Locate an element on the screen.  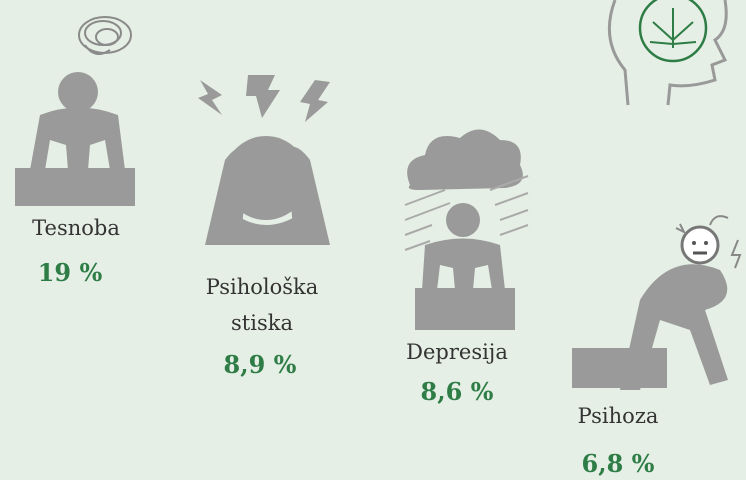
item-value: 6,8 % is located at coordinates (618, 463).